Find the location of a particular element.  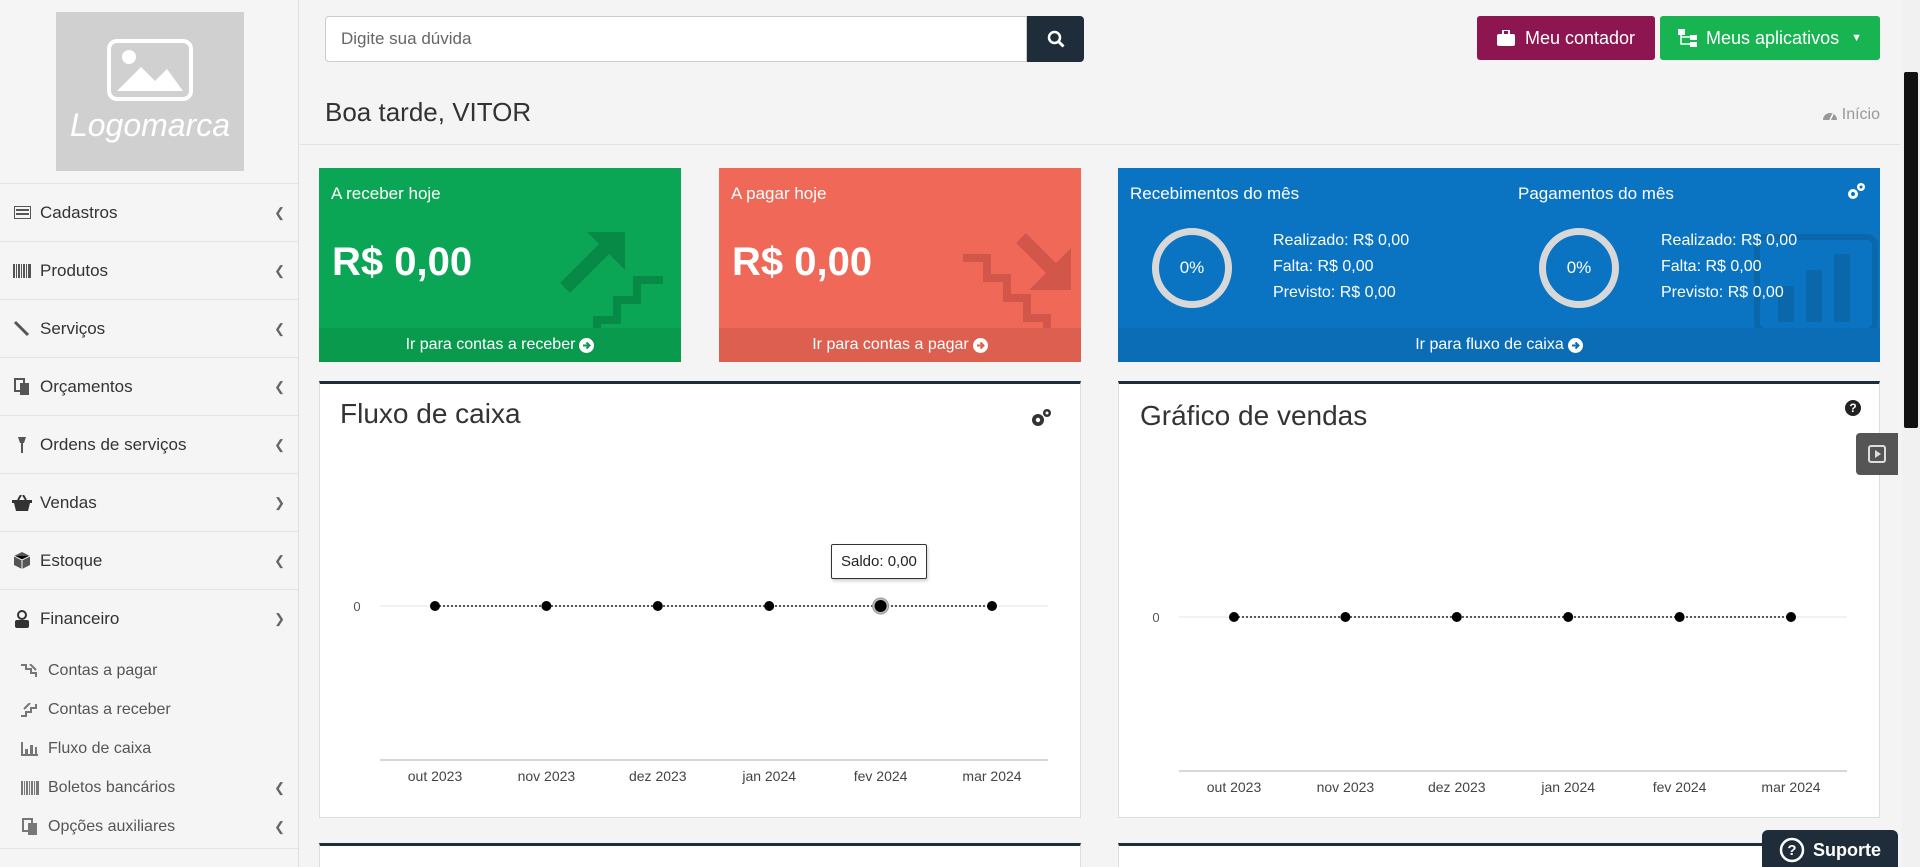

submenu-item-contas-a-receber: Contas a receber is located at coordinates (149, 709).